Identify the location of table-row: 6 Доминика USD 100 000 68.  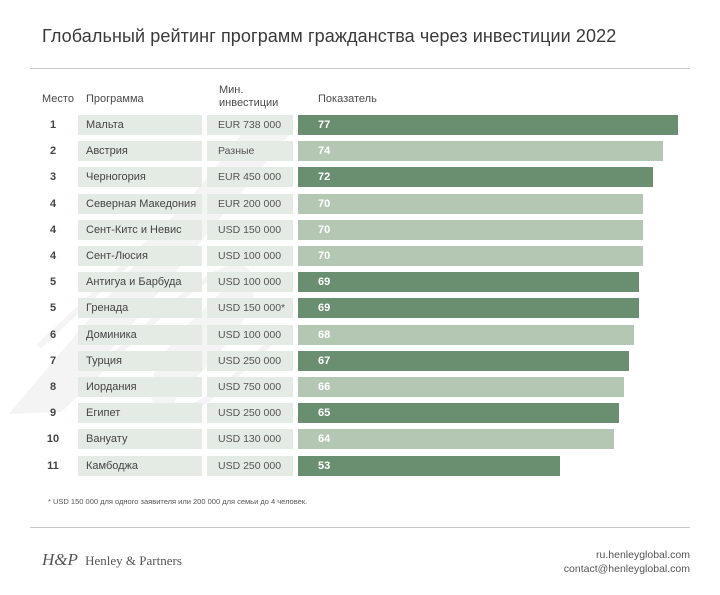
(360, 334).